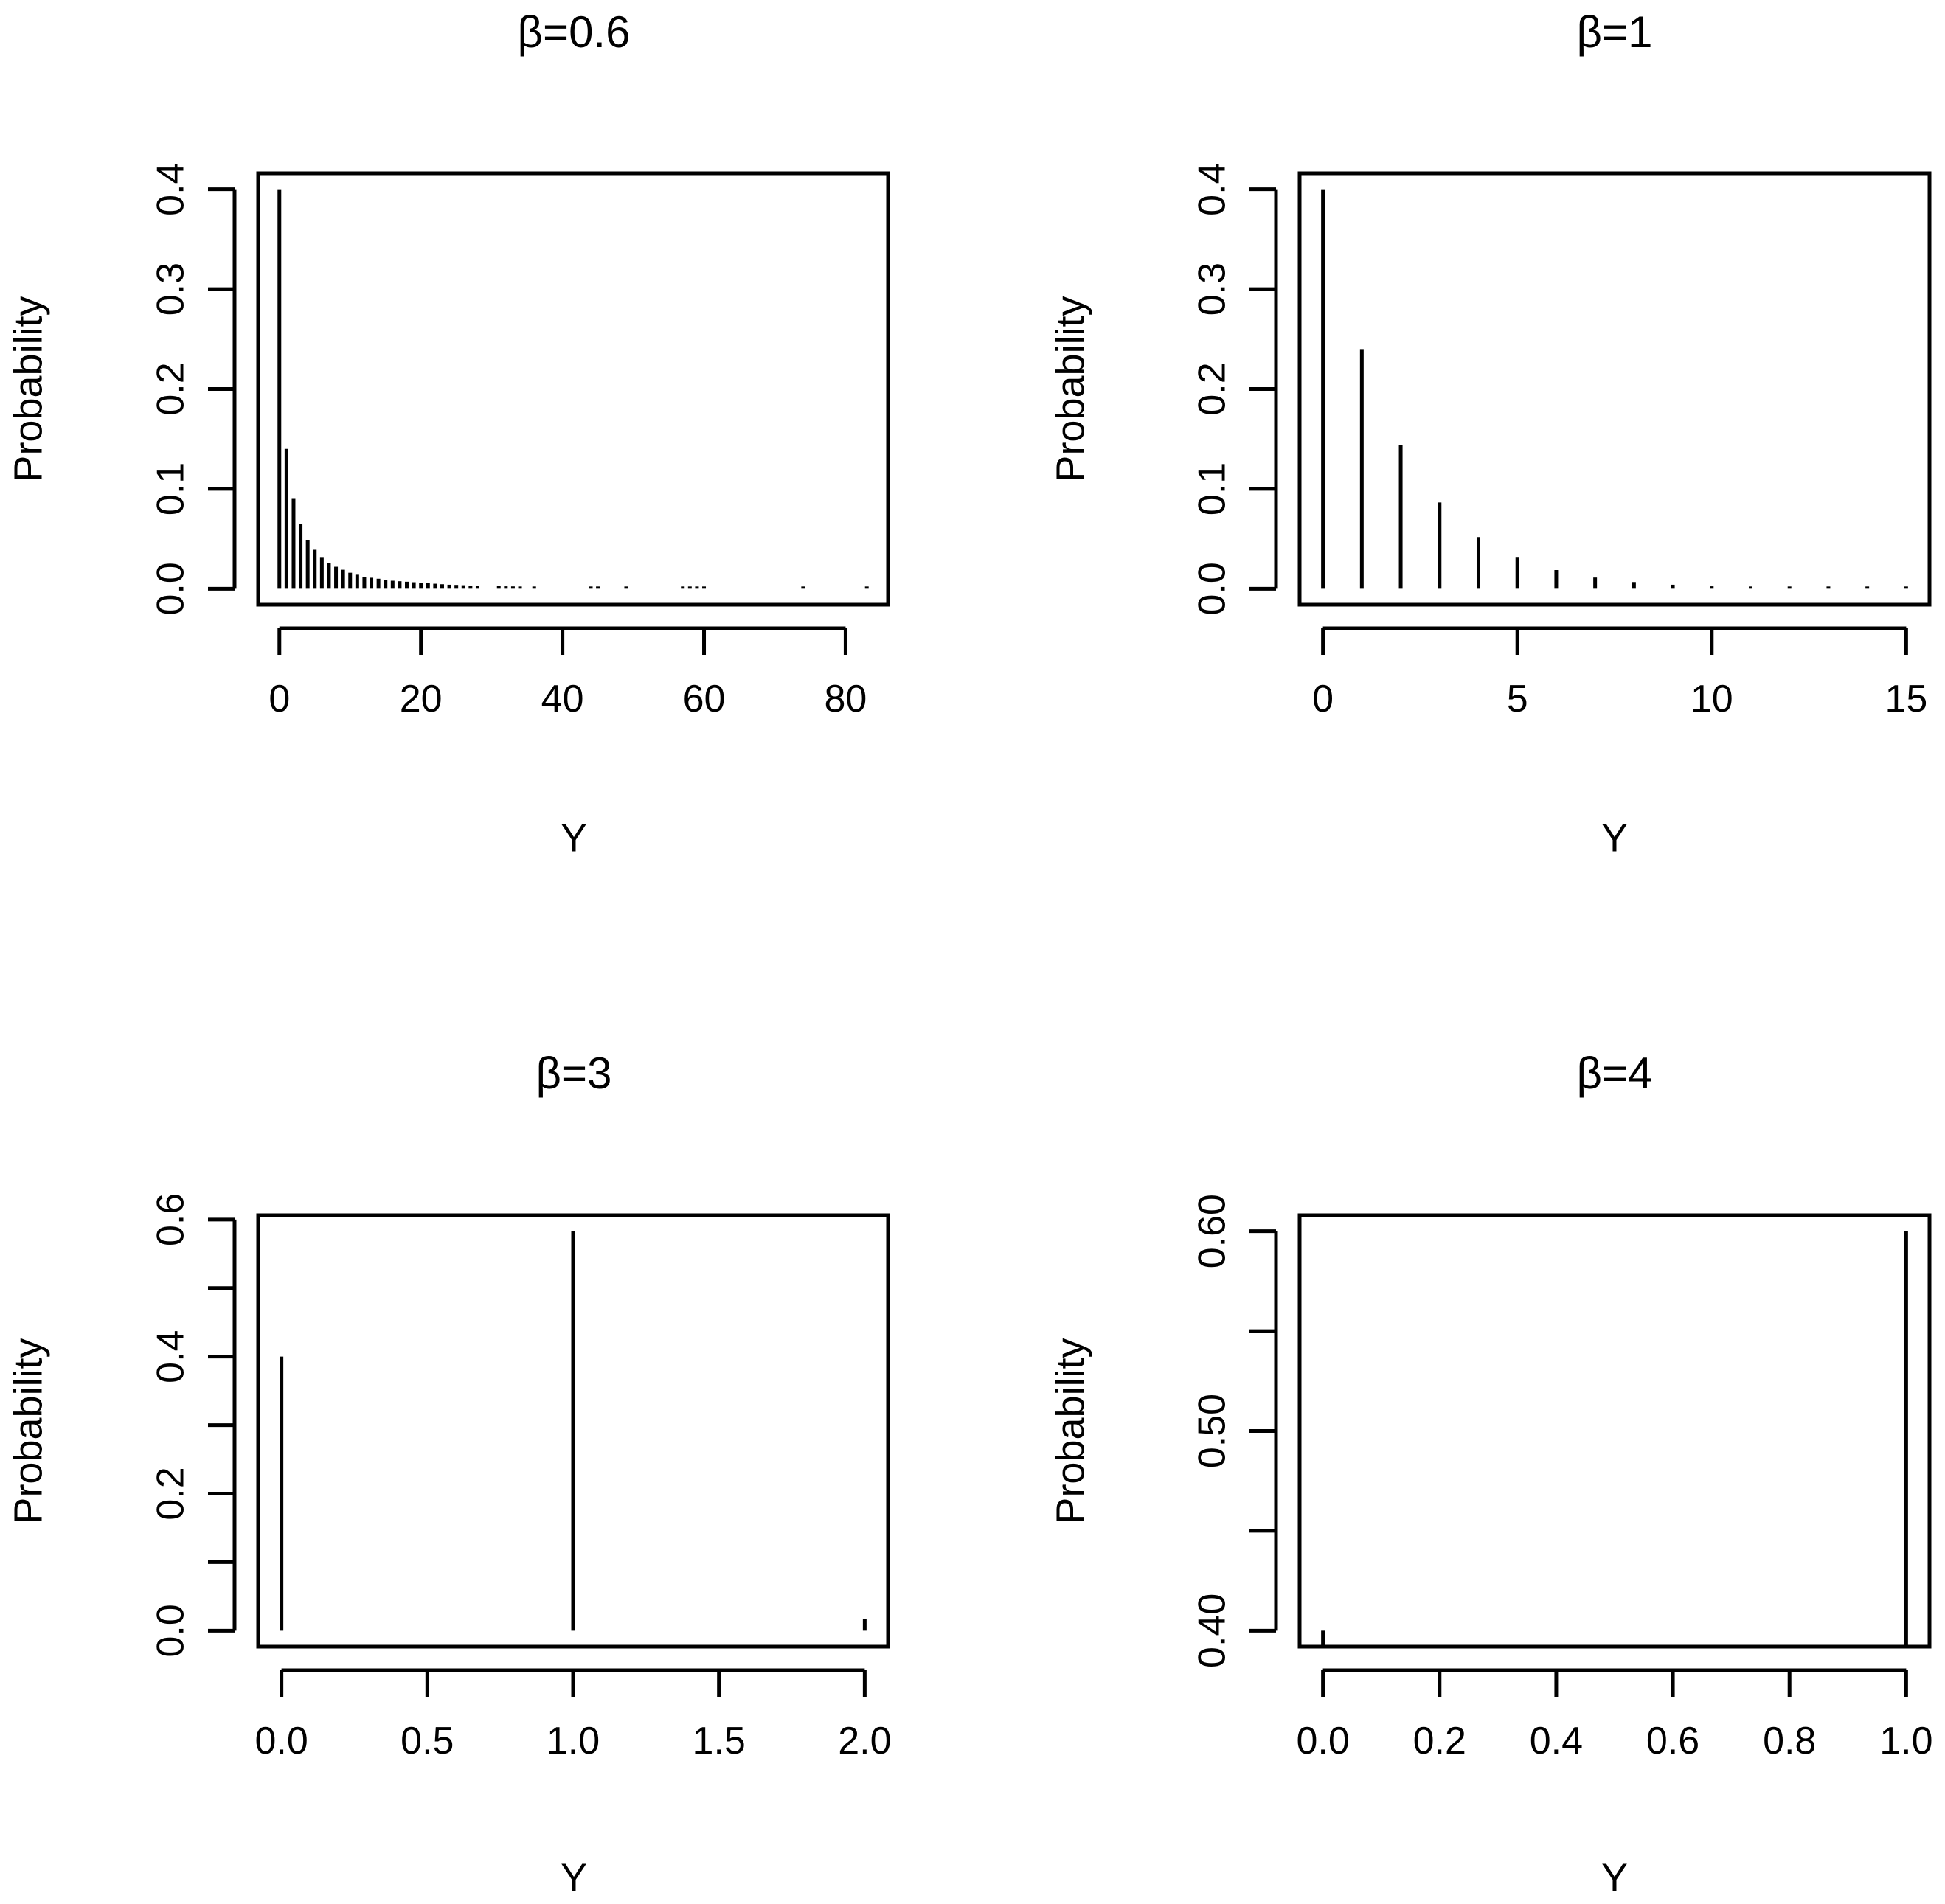 The height and width of the screenshot is (1904, 1945). What do you see at coordinates (421, 699) in the screenshot?
I see `x-tick-label: 20` at bounding box center [421, 699].